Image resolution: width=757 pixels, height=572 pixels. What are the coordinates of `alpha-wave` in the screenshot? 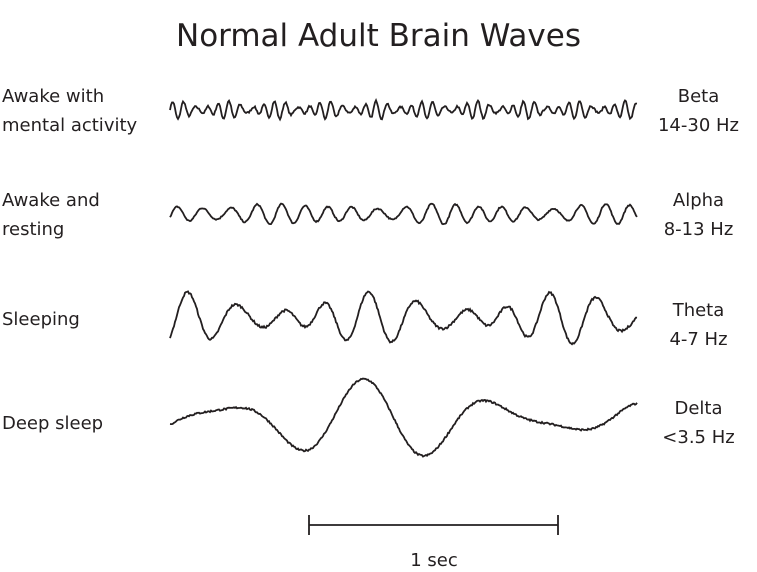 It's located at (403, 214).